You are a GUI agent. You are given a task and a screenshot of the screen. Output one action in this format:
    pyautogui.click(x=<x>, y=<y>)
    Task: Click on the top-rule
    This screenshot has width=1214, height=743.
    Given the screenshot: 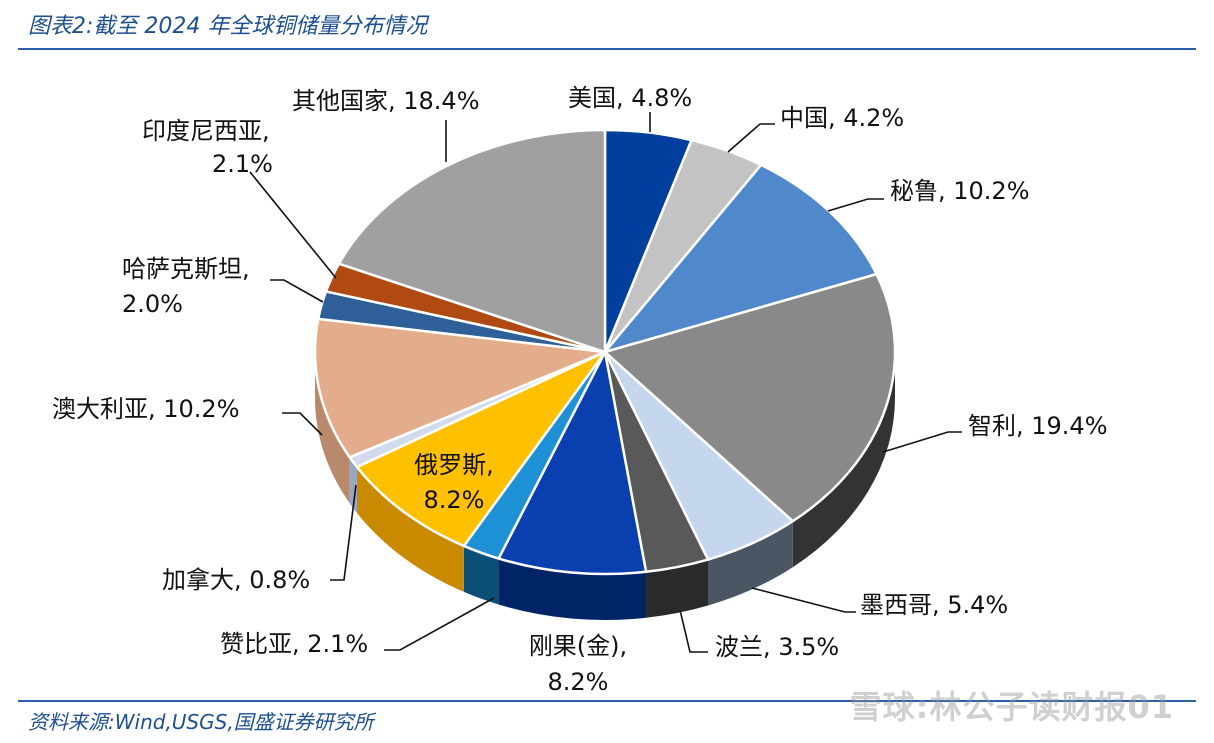 What is the action you would take?
    pyautogui.click(x=607, y=49)
    